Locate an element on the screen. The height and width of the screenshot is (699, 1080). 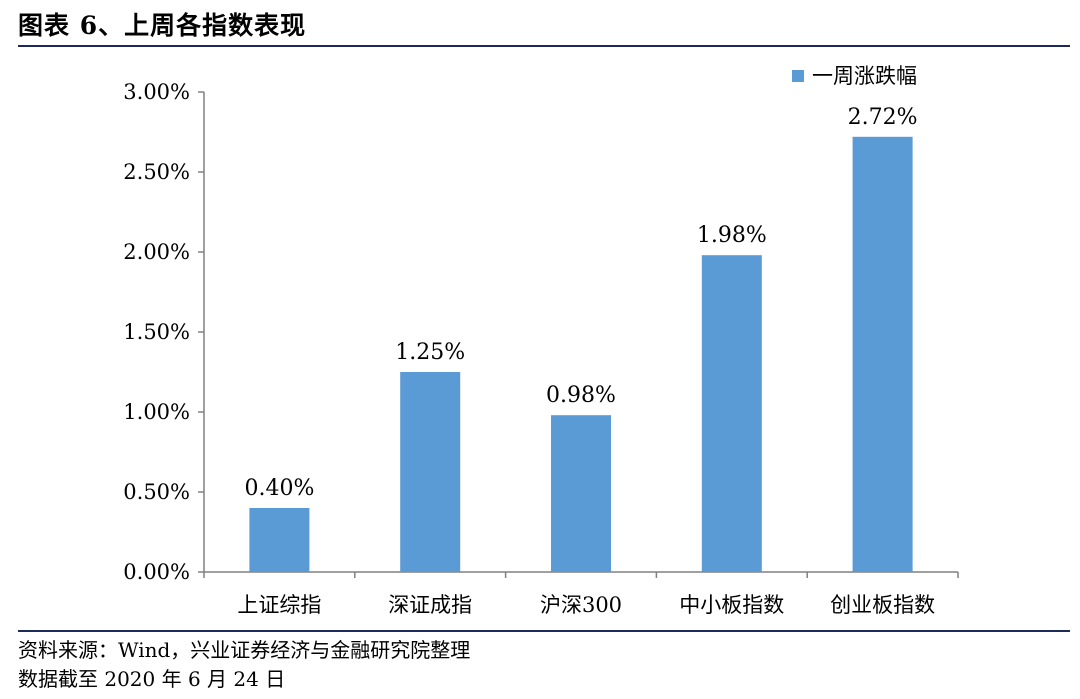
legend-swatch is located at coordinates (798, 76).